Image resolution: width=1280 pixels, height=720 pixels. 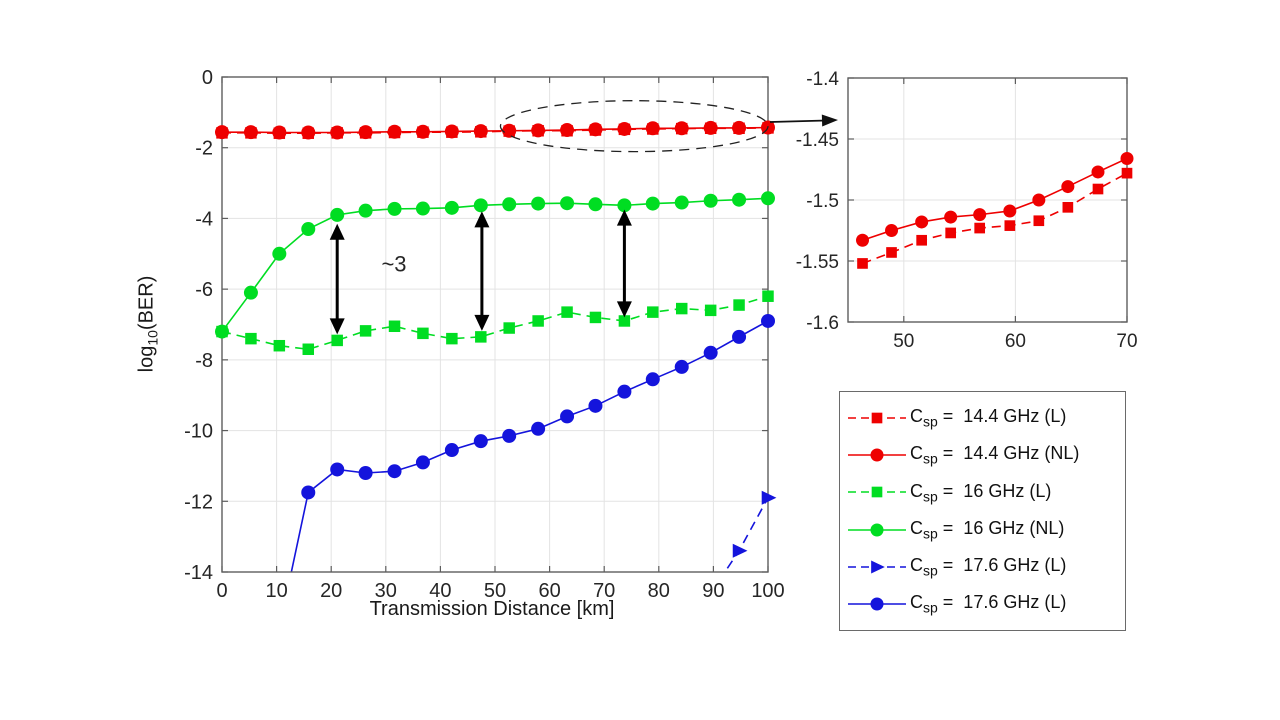 I want to click on x-tick-label: 0, so click(x=221, y=591).